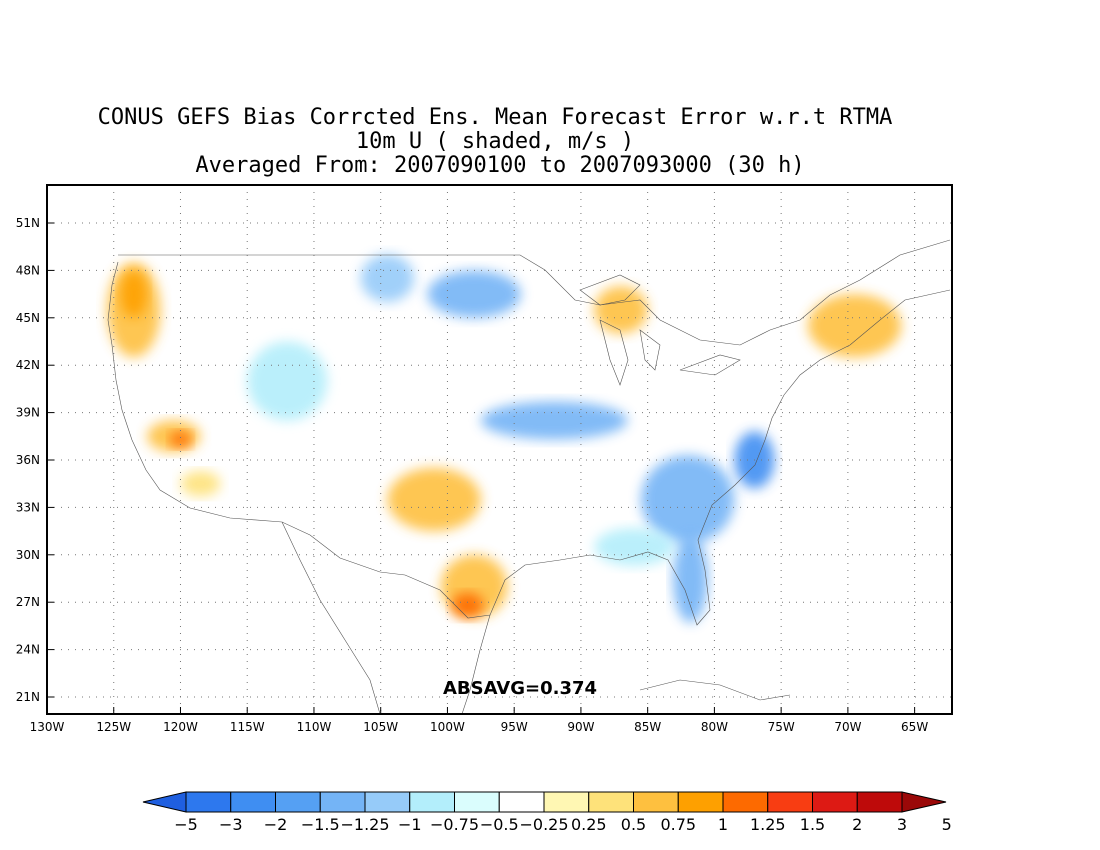 The height and width of the screenshot is (850, 1100). I want to click on lat-tick-label: 51N, so click(28, 223).